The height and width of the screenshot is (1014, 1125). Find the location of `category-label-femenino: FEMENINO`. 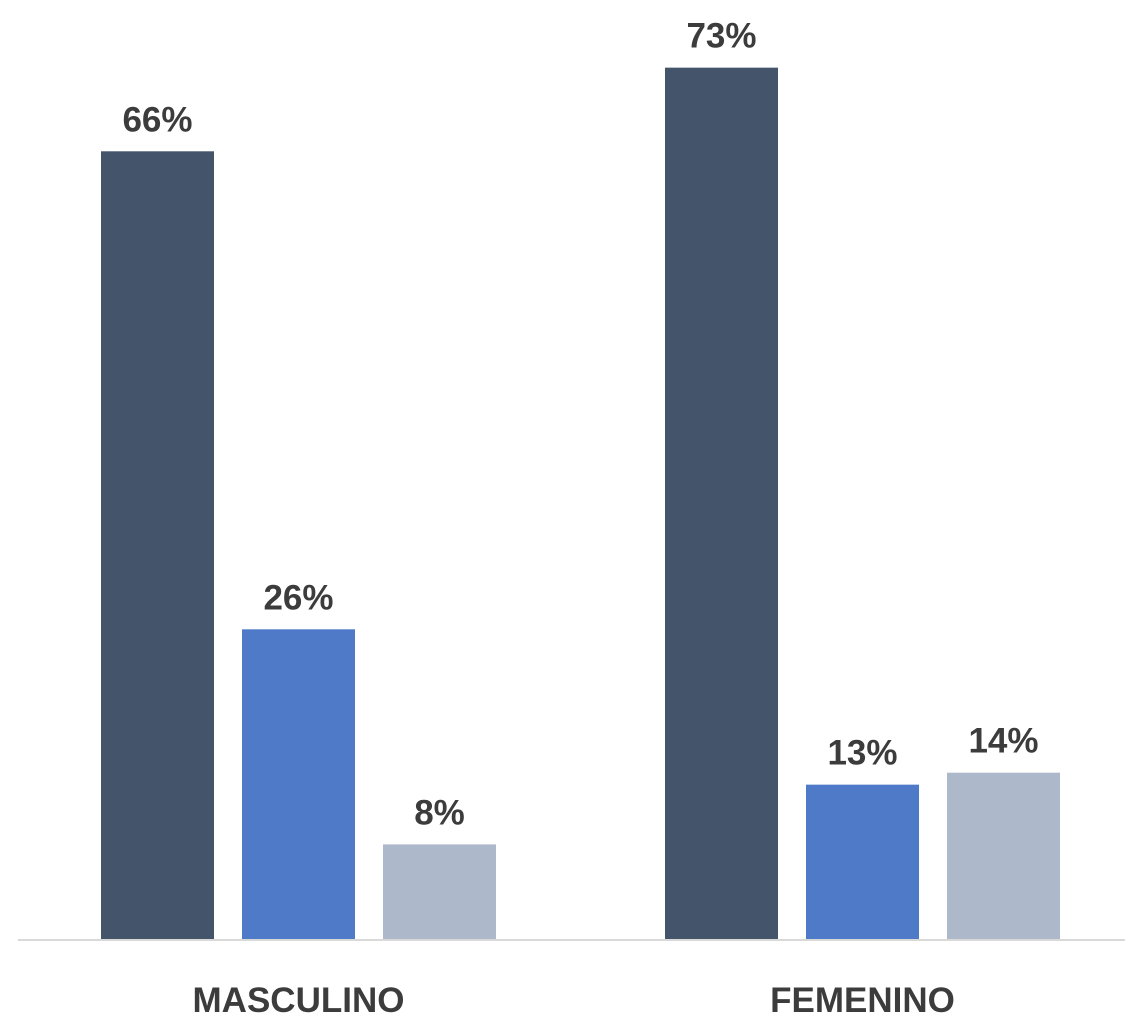

category-label-femenino: FEMENINO is located at coordinates (862, 997).